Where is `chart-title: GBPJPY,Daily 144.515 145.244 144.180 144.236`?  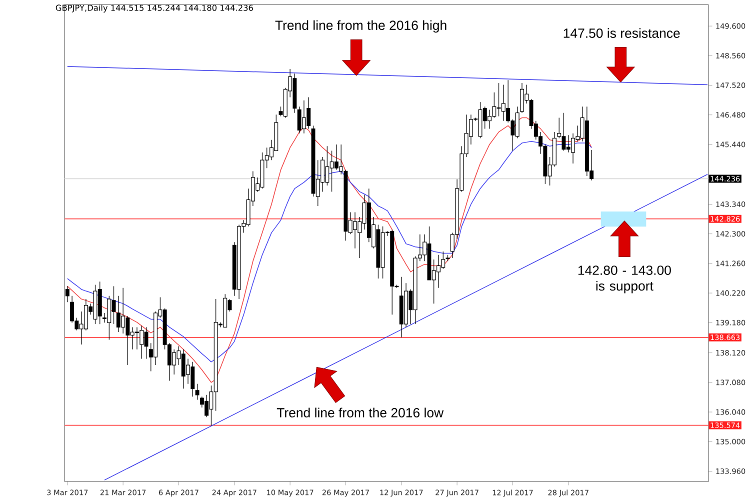 chart-title: GBPJPY,Daily 144.515 145.244 144.180 144.236 is located at coordinates (154, 8).